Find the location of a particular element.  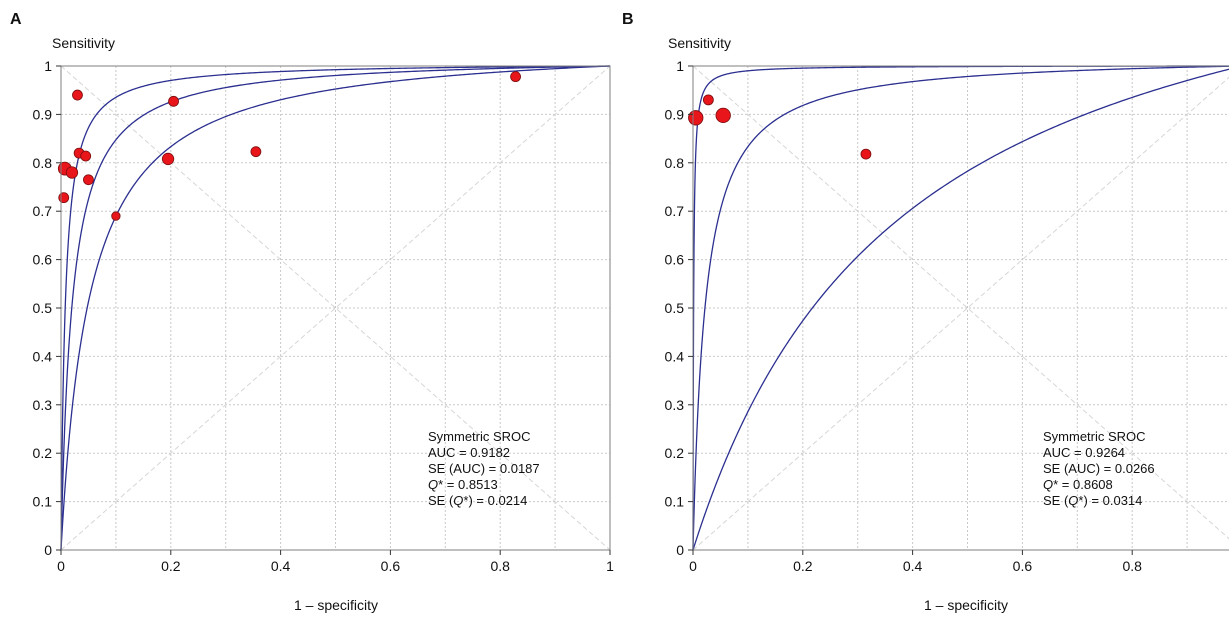

panel-b-stats-se-q-symbol: Q is located at coordinates (1073, 500).